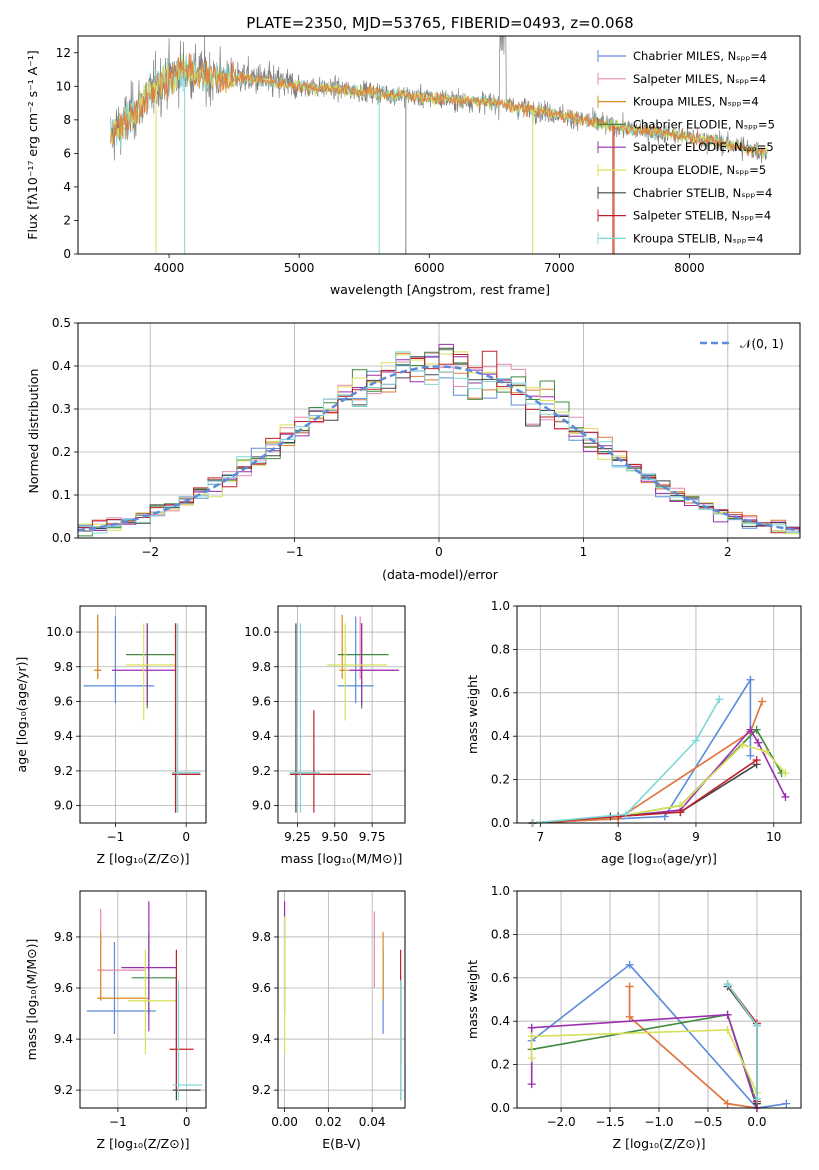 Image resolution: width=819 pixels, height=1170 pixels. Describe the element at coordinates (304, 718) in the screenshot. I see `age-vs-mass-point-kroupa-stelib` at that location.